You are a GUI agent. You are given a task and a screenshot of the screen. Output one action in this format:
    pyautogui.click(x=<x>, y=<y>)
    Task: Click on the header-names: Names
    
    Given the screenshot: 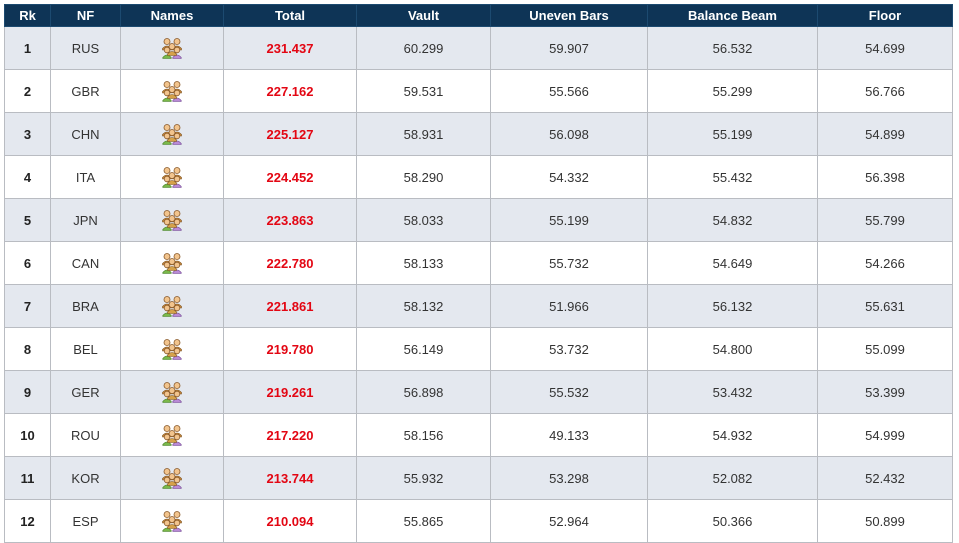 What is the action you would take?
    pyautogui.click(x=172, y=15)
    